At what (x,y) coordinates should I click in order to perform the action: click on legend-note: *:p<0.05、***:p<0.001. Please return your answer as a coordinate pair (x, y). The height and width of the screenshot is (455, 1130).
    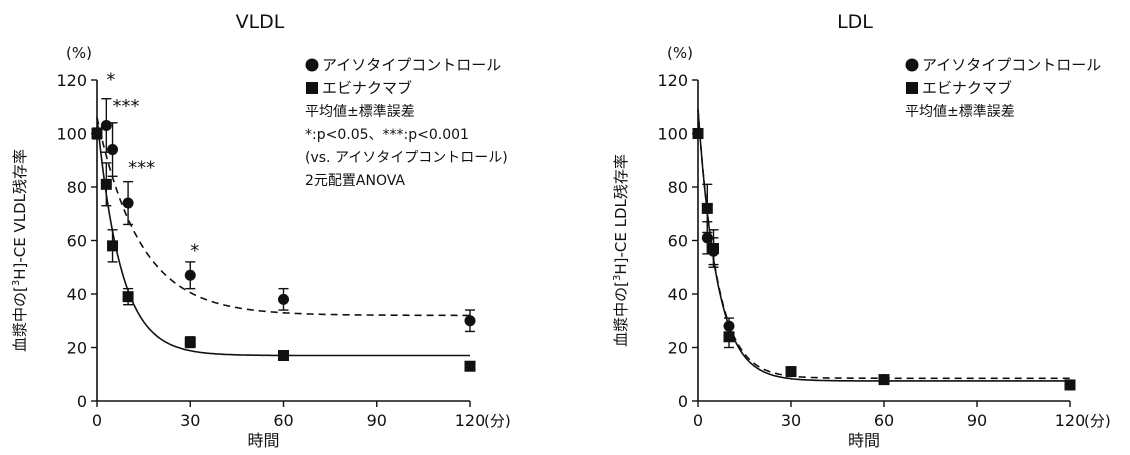
    Looking at the image, I should click on (387, 135).